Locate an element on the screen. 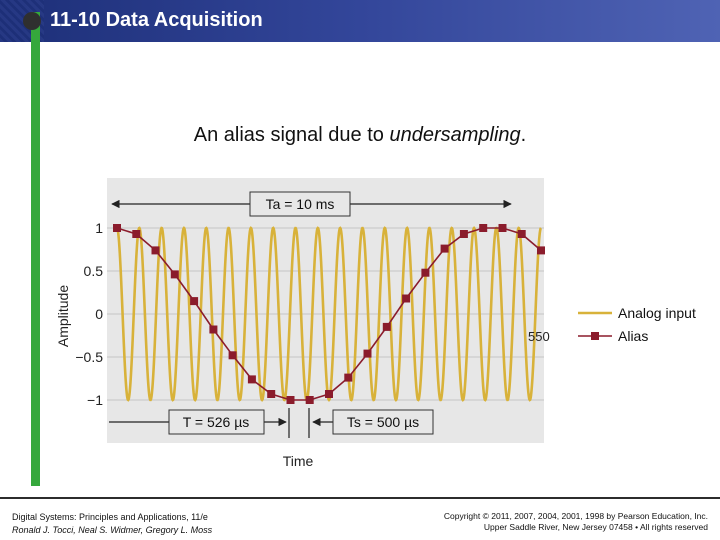 The height and width of the screenshot is (540, 720). t-label: T = 526 µs is located at coordinates (216, 422).